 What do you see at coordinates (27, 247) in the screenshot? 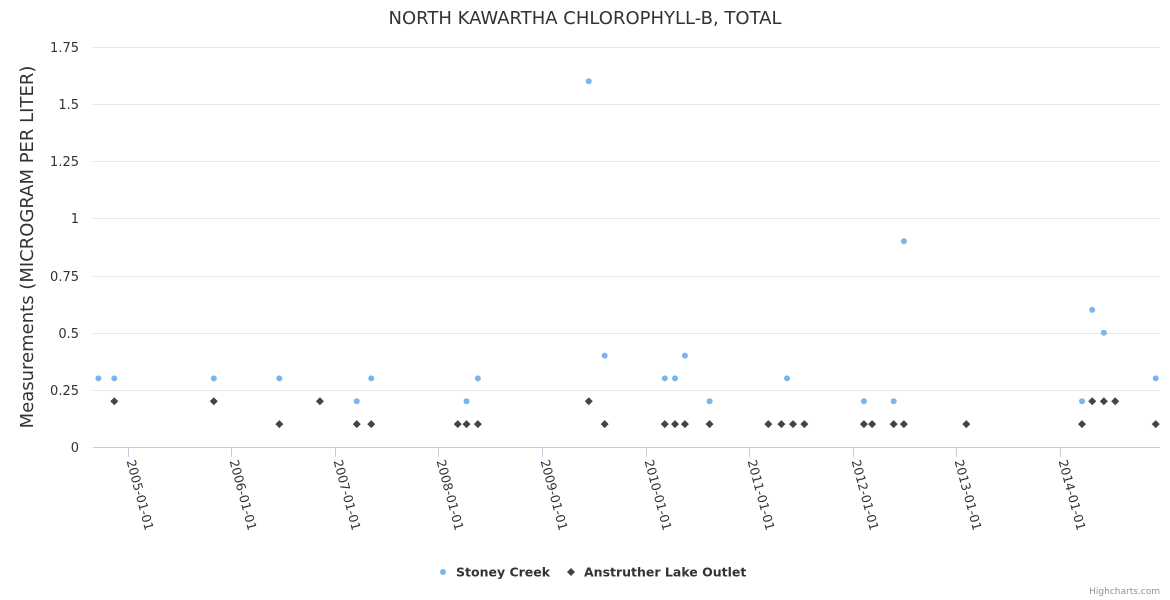
I see `y-axis-title: Measurements (MICROGRAM PER LITER)` at bounding box center [27, 247].